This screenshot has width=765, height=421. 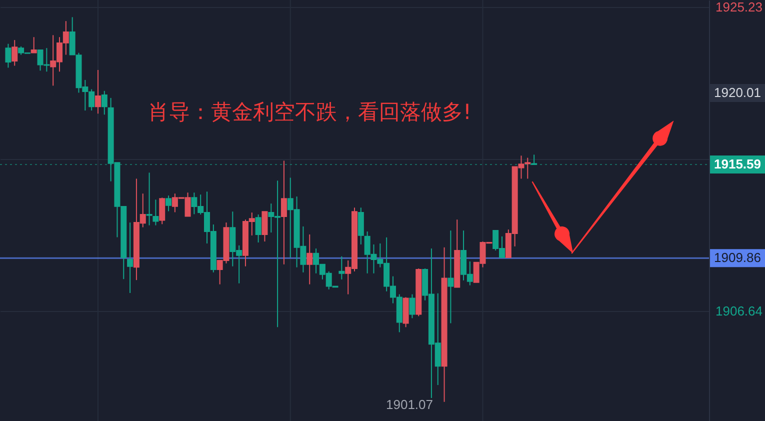 What do you see at coordinates (737, 258) in the screenshot?
I see `ref-line-label: 1909.86` at bounding box center [737, 258].